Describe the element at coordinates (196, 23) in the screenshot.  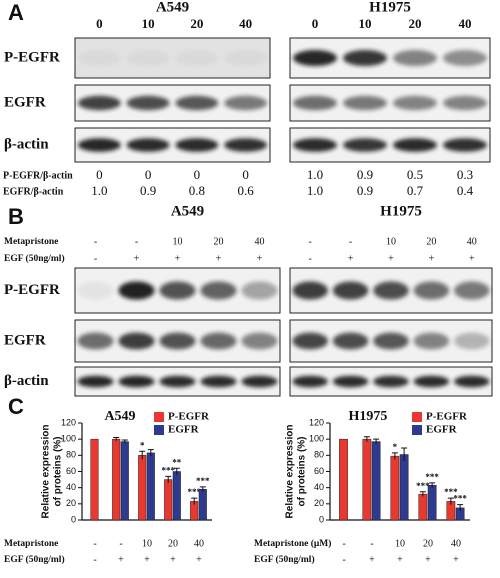
I see `dose-label: 20` at that location.